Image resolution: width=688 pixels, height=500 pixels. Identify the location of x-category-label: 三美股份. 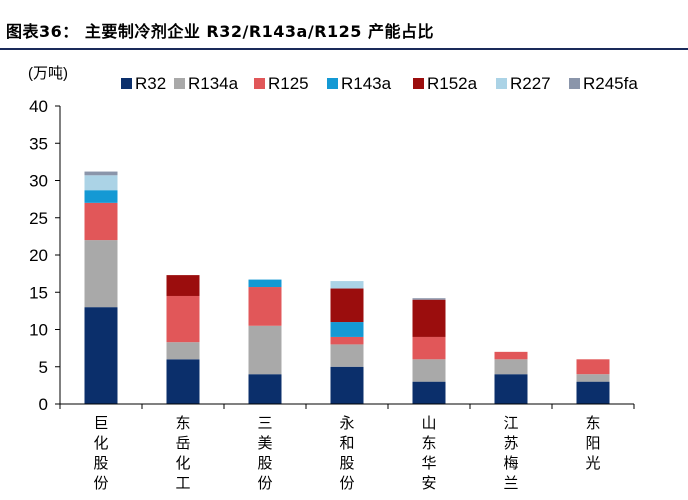
(264, 453).